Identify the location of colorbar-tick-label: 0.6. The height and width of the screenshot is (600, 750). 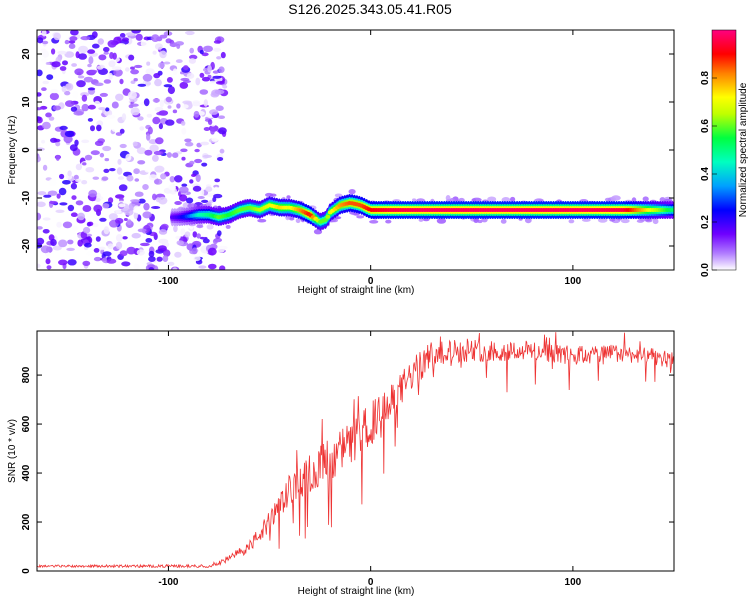
(705, 126).